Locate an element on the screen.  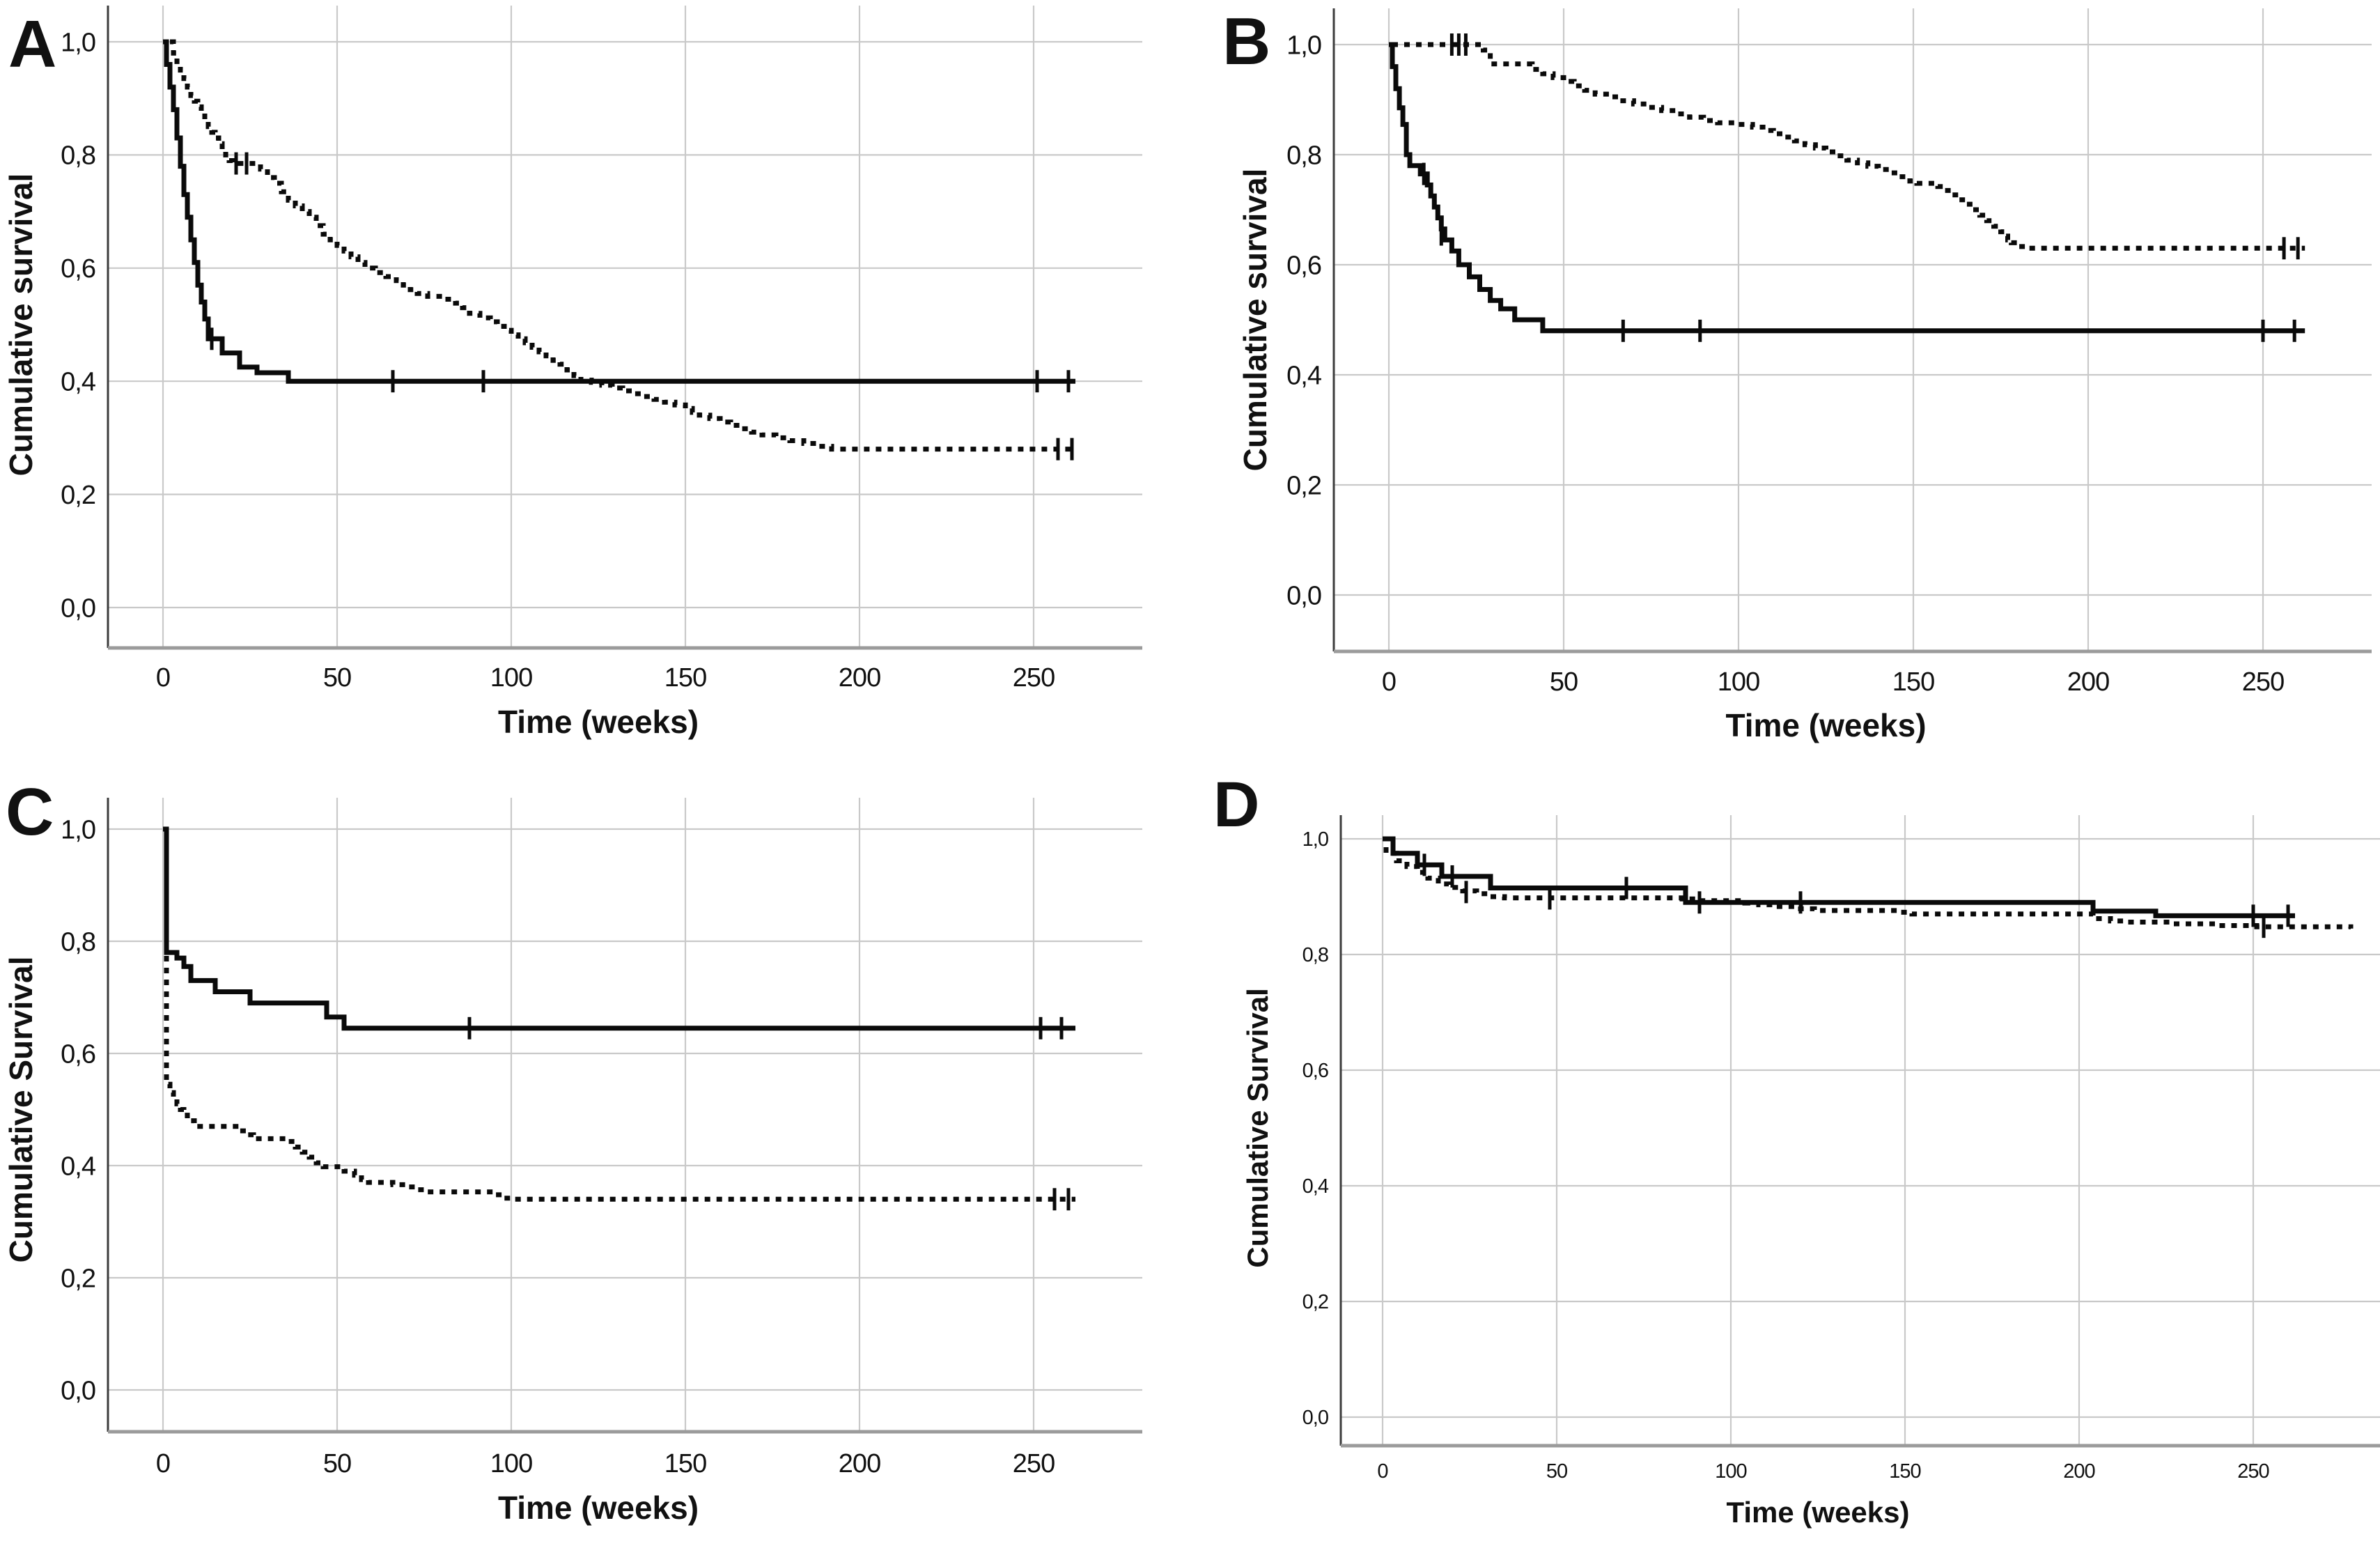
panel-letter: D is located at coordinates (1236, 807).